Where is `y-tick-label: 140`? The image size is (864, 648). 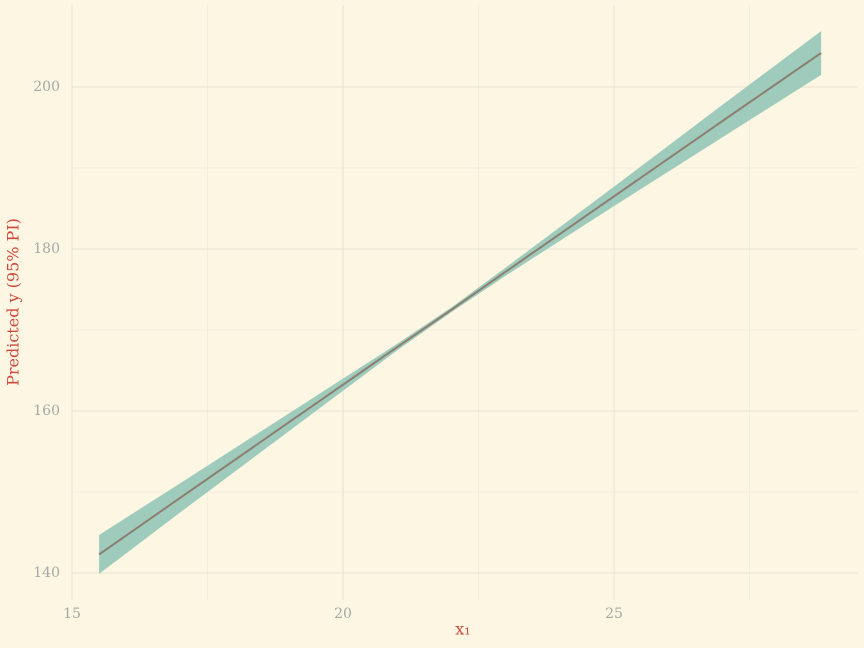 y-tick-label: 140 is located at coordinates (46, 573).